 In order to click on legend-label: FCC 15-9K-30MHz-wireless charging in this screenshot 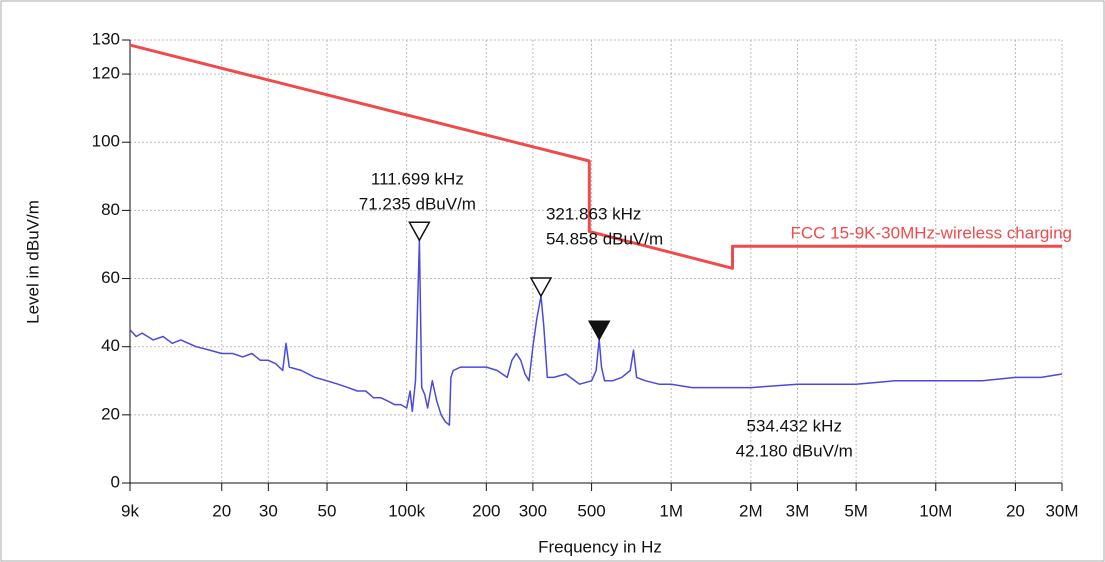, I will do `click(931, 233)`.